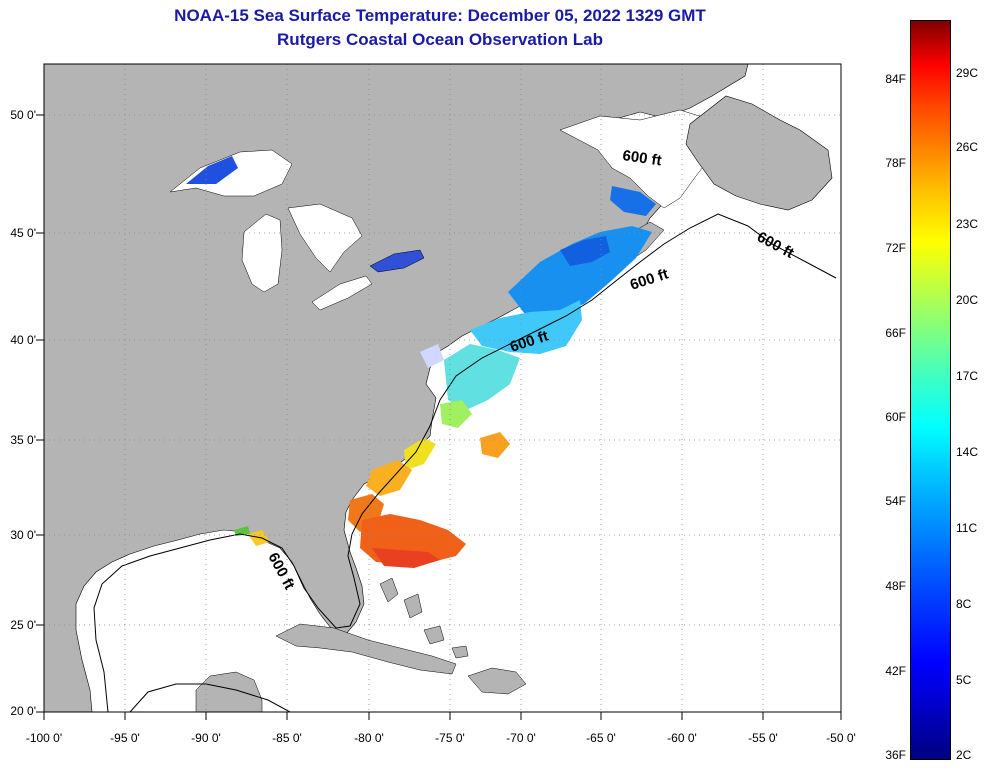 The height and width of the screenshot is (770, 984). Describe the element at coordinates (967, 300) in the screenshot. I see `colorbar-c-label: 20C` at that location.